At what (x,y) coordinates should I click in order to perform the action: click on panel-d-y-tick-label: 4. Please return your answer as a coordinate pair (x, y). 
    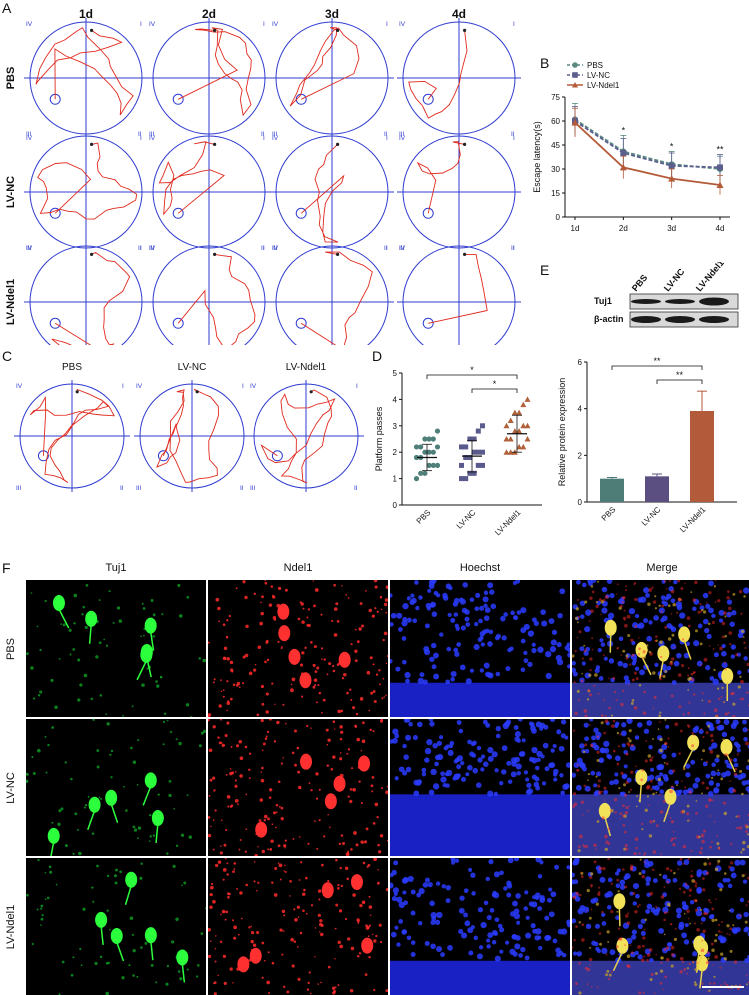
    Looking at the image, I should click on (395, 399).